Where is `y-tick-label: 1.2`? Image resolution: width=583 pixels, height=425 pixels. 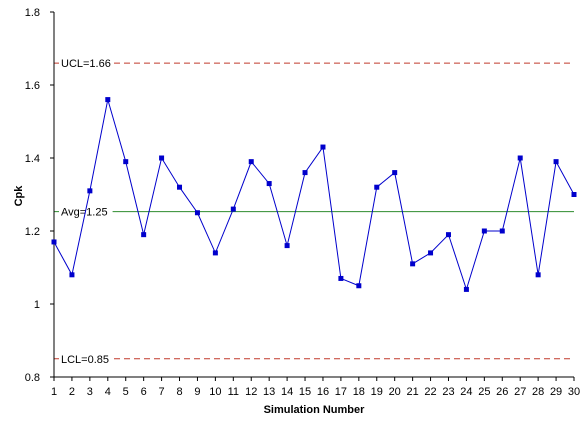
y-tick-label: 1.2 is located at coordinates (32, 232).